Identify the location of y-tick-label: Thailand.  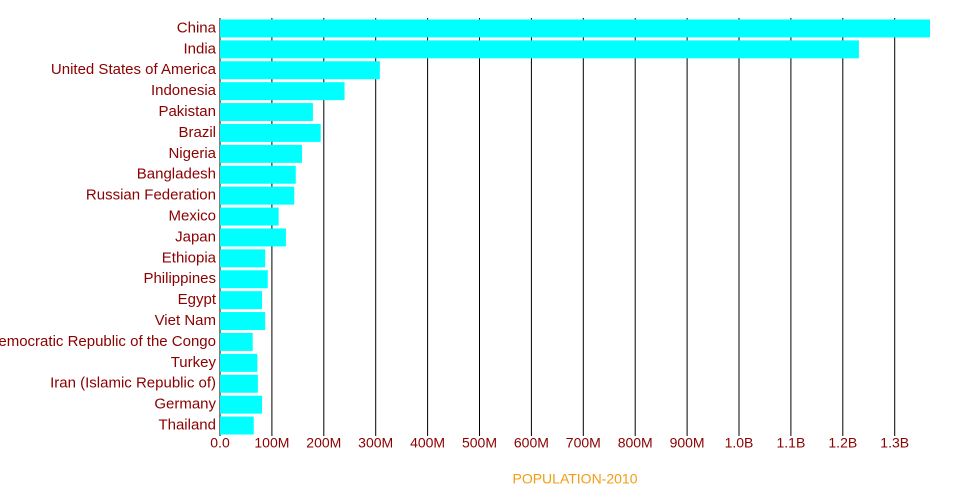
(187, 425).